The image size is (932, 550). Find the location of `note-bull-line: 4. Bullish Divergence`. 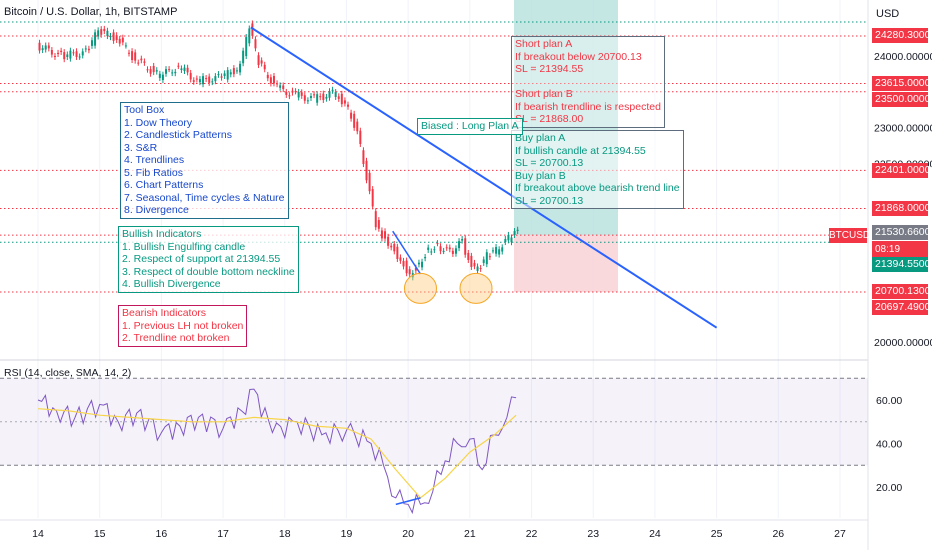

note-bull-line: 4. Bullish Divergence is located at coordinates (171, 284).